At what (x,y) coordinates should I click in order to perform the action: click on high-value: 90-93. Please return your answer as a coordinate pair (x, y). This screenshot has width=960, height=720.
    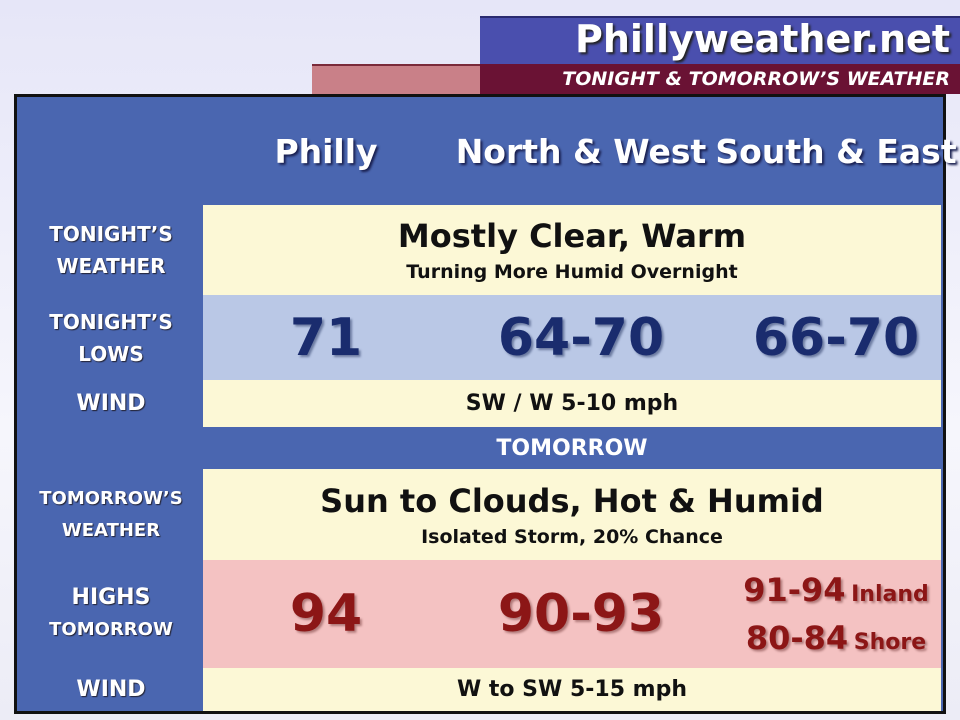
    Looking at the image, I should click on (581, 614).